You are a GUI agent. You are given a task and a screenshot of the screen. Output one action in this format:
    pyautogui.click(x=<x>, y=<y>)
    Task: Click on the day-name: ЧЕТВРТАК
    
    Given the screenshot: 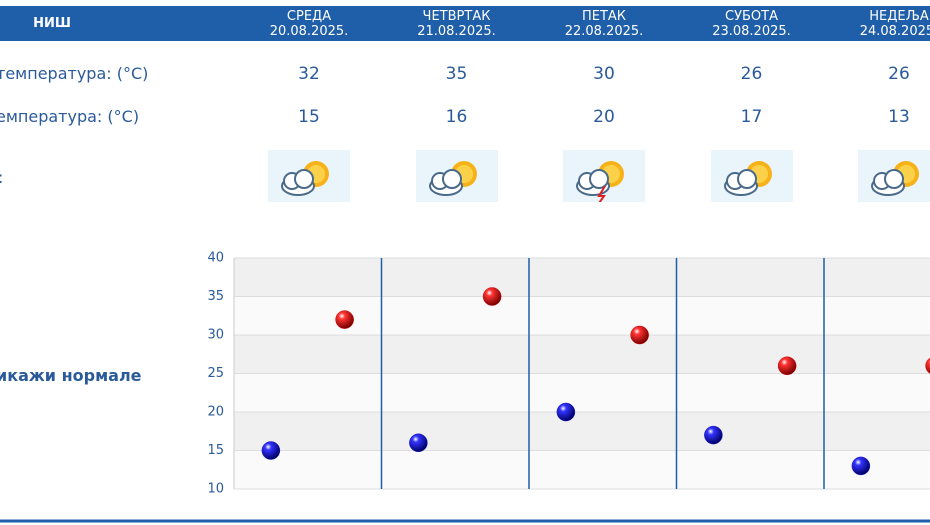 What is the action you would take?
    pyautogui.click(x=456, y=16)
    